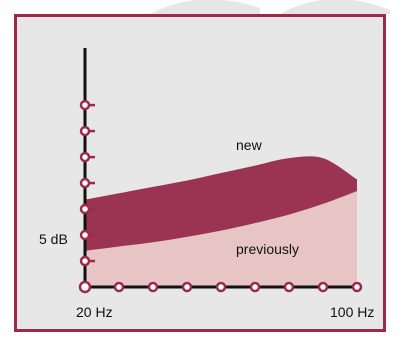 The image size is (405, 344). I want to click on origin-marker, so click(85, 287).